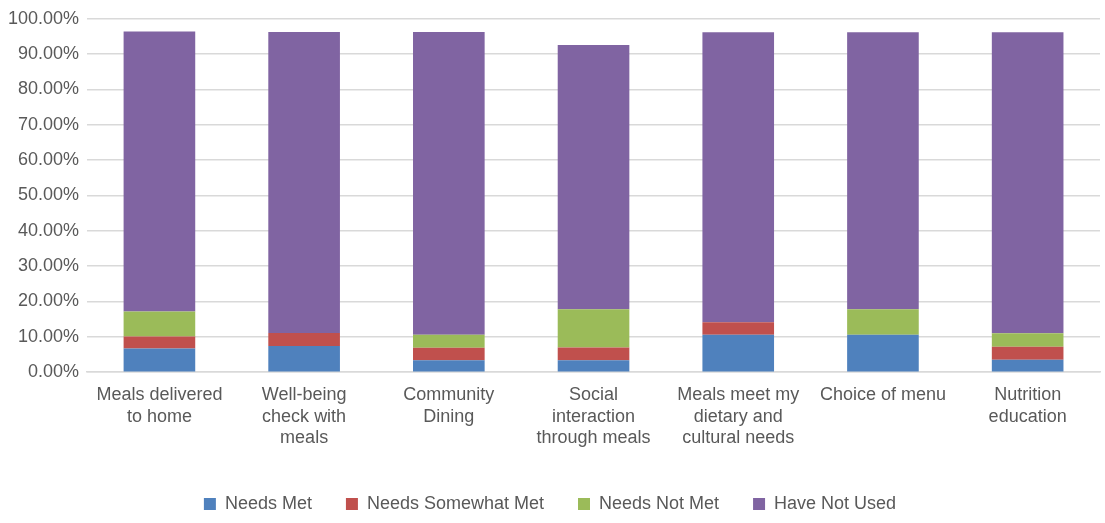 The width and height of the screenshot is (1105, 523). What do you see at coordinates (593, 415) in the screenshot?
I see `x-tick-label: Social interaction through meals` at bounding box center [593, 415].